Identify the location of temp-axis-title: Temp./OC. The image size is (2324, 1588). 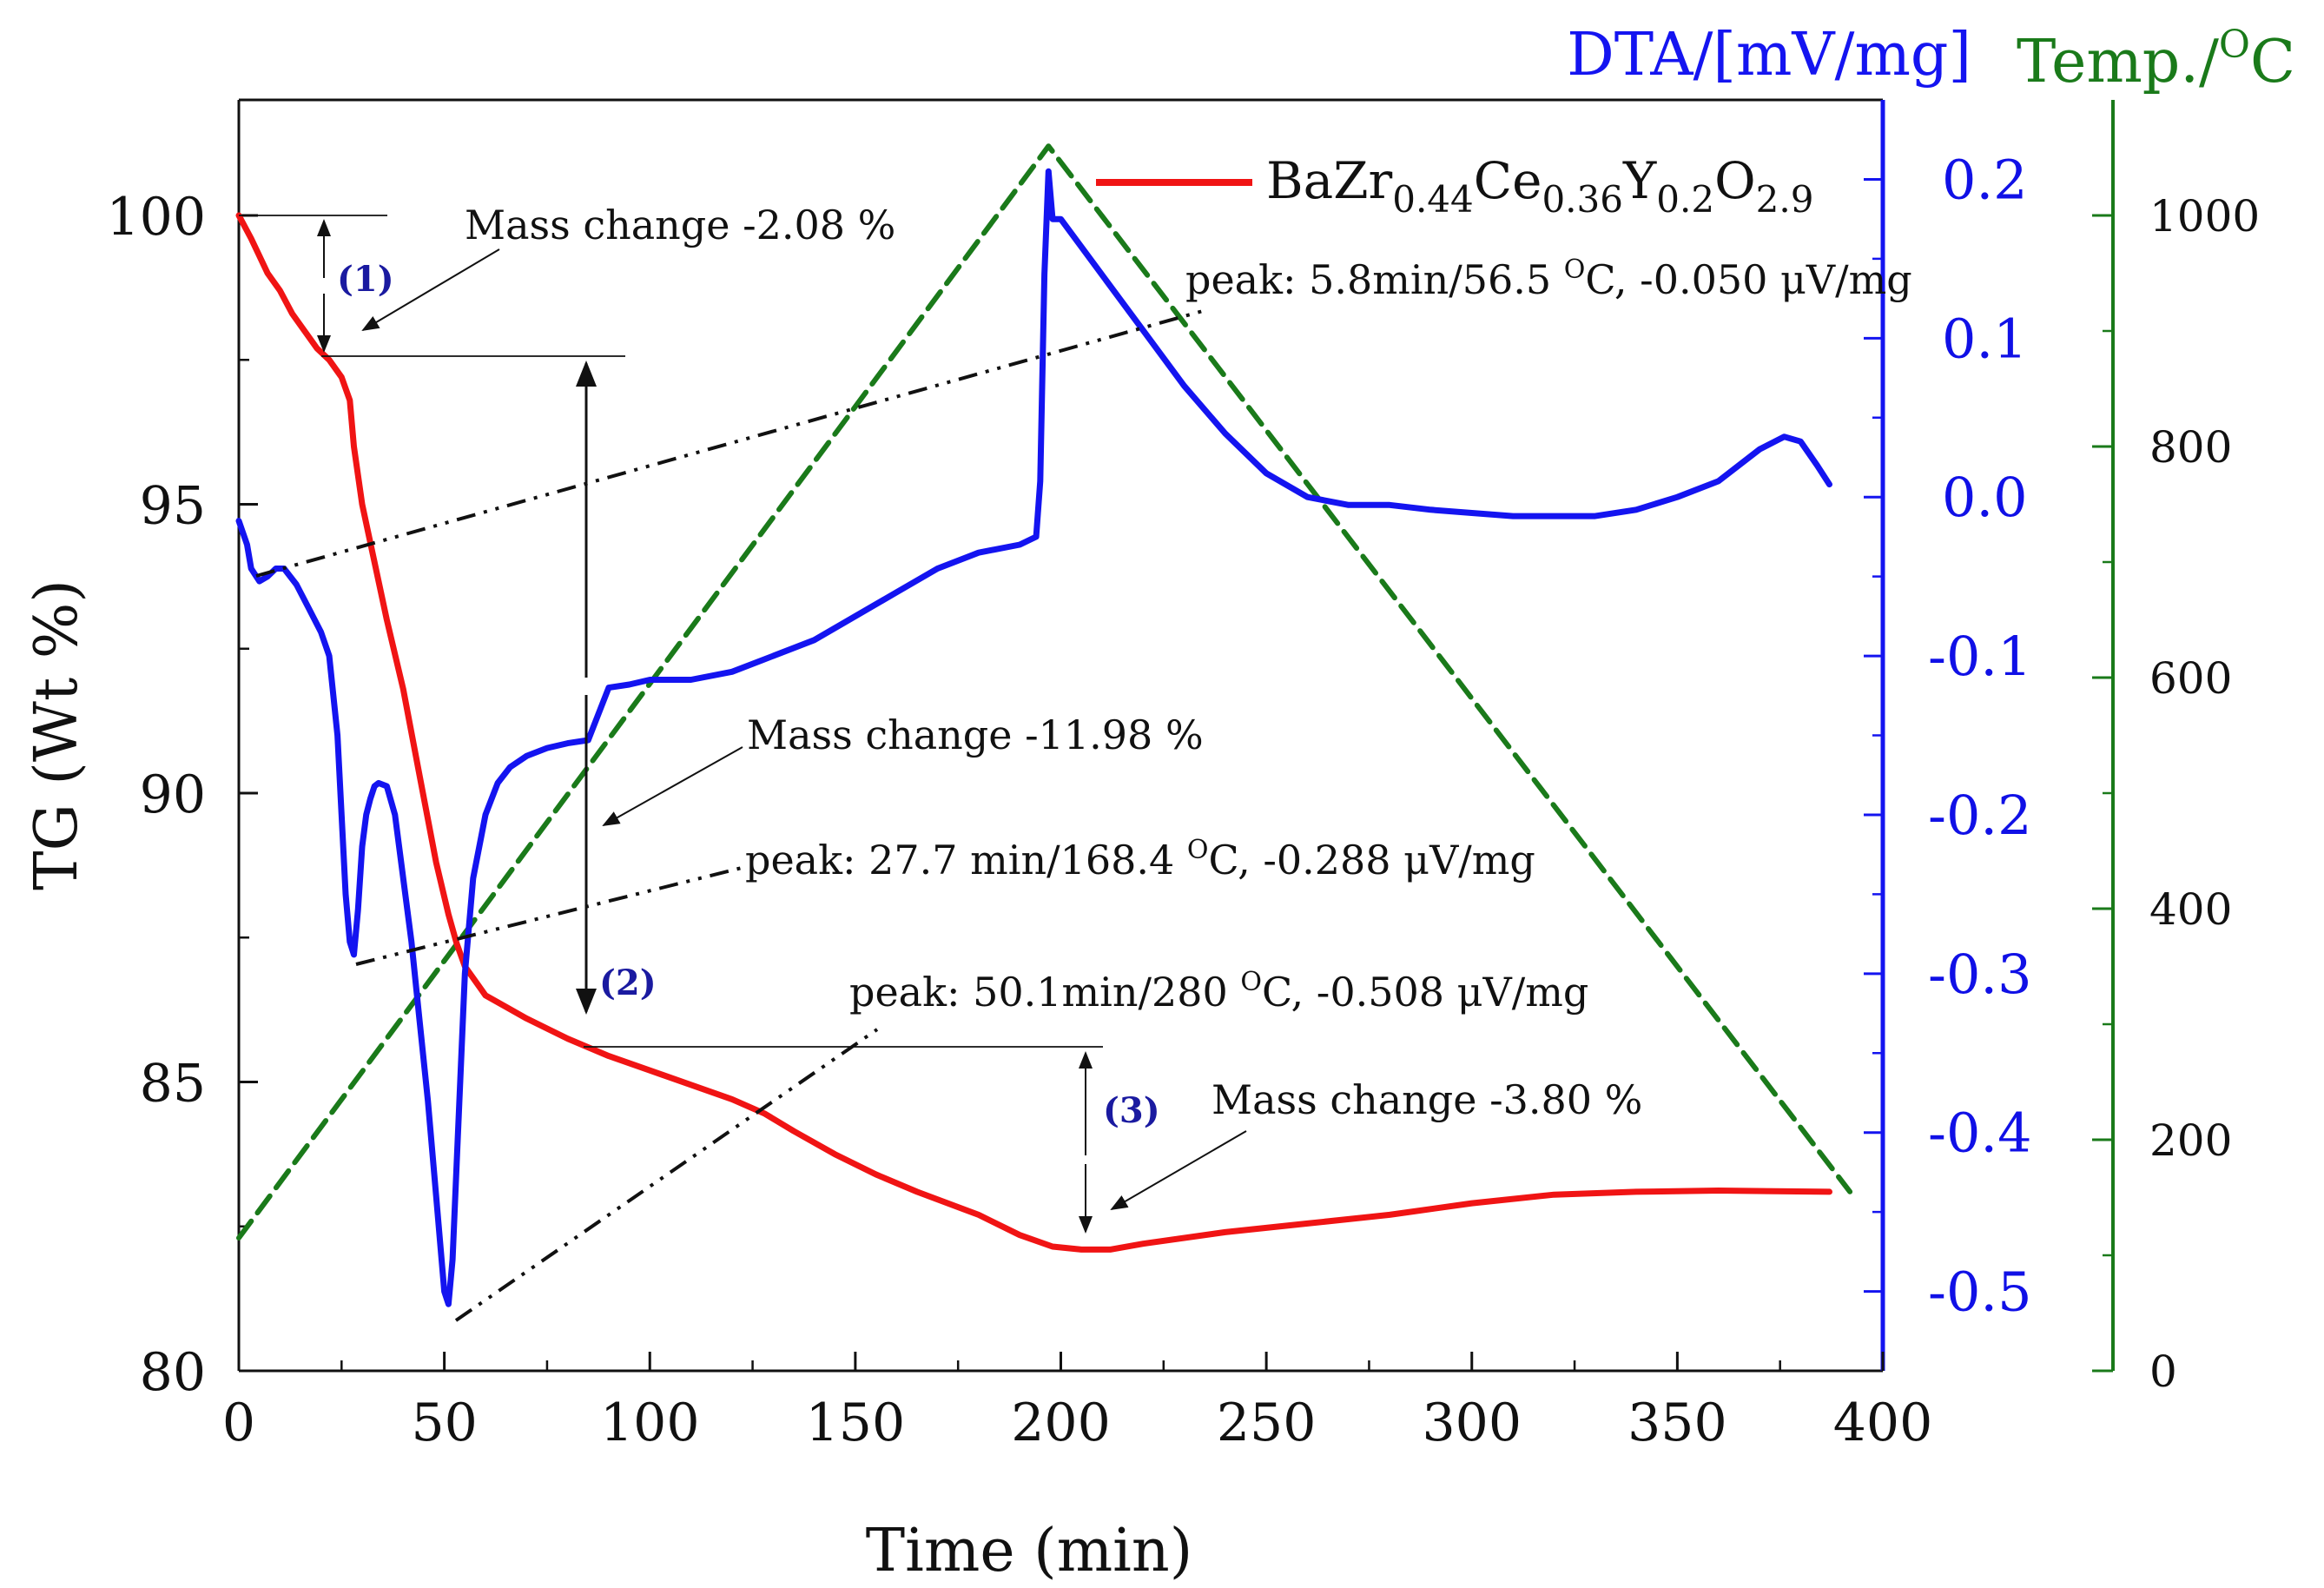
(2156, 59).